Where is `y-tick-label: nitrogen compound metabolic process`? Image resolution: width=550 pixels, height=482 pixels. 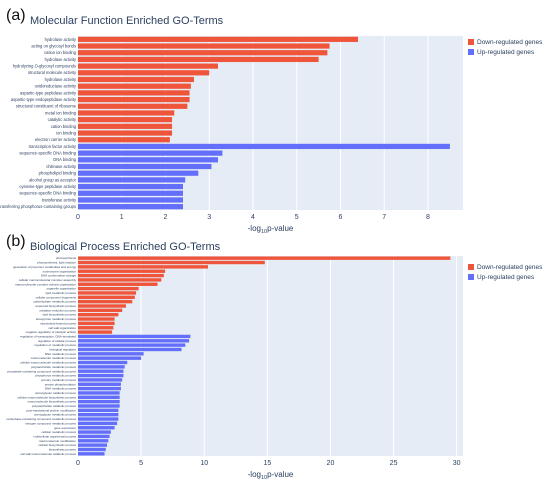 y-tick-label: nitrogen compound metabolic process is located at coordinates (50, 423).